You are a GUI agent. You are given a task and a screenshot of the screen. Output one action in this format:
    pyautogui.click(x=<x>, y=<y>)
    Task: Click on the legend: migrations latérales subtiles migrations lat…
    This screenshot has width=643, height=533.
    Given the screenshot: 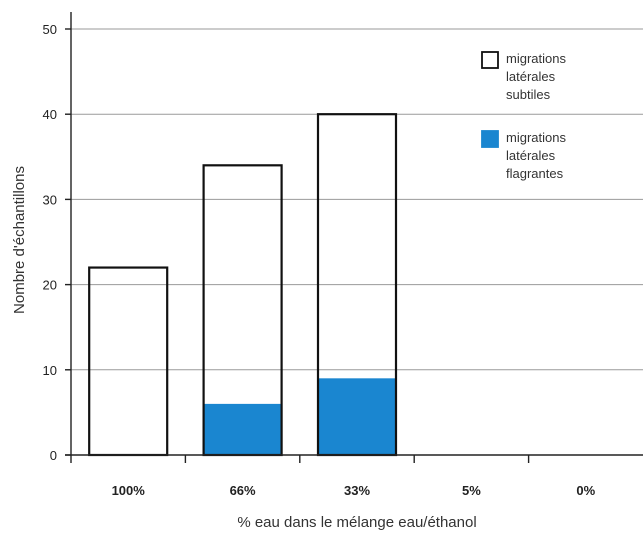 What is the action you would take?
    pyautogui.click(x=523, y=116)
    